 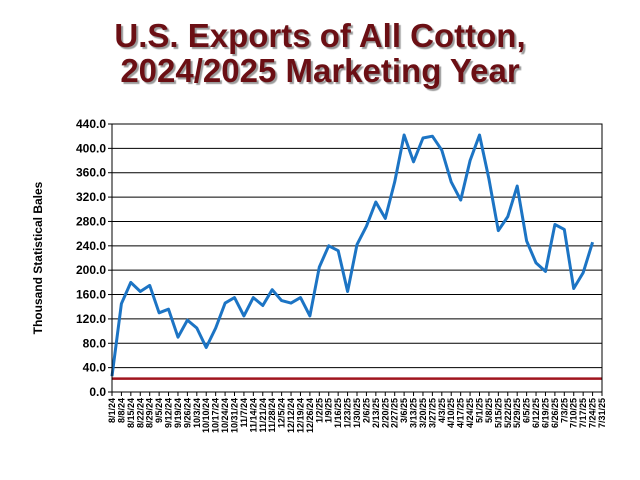 What do you see at coordinates (508, 413) in the screenshot?
I see `x-tick-label: 5/22/25` at bounding box center [508, 413].